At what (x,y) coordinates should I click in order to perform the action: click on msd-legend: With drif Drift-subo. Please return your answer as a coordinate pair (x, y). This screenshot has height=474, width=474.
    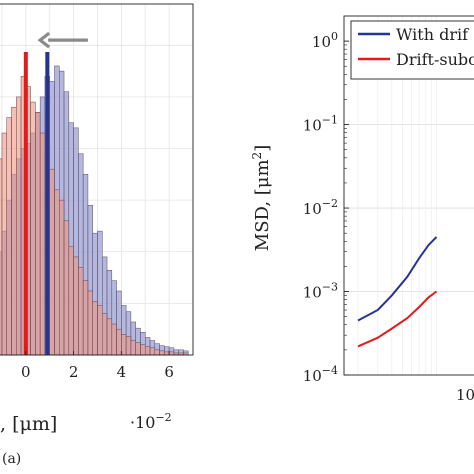
    Looking at the image, I should click on (412, 50).